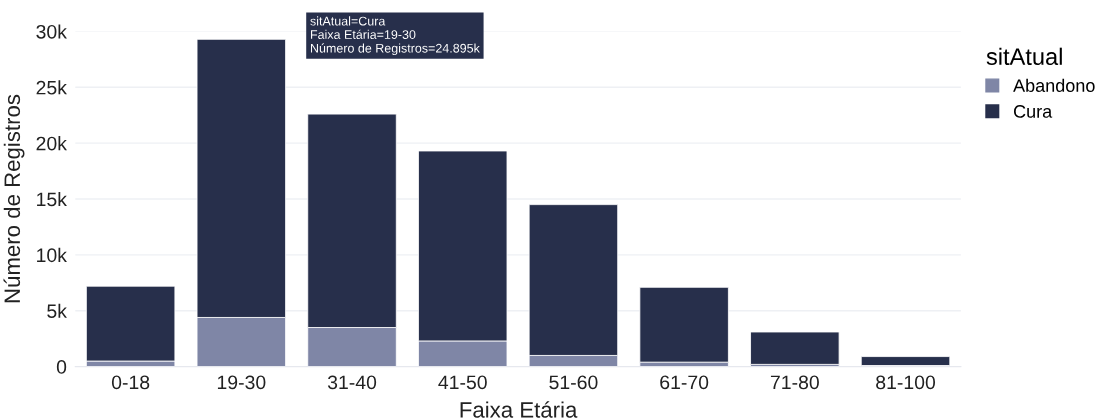 This screenshot has width=1107, height=419. What do you see at coordinates (51, 143) in the screenshot?
I see `y-tick-label: 20k` at bounding box center [51, 143].